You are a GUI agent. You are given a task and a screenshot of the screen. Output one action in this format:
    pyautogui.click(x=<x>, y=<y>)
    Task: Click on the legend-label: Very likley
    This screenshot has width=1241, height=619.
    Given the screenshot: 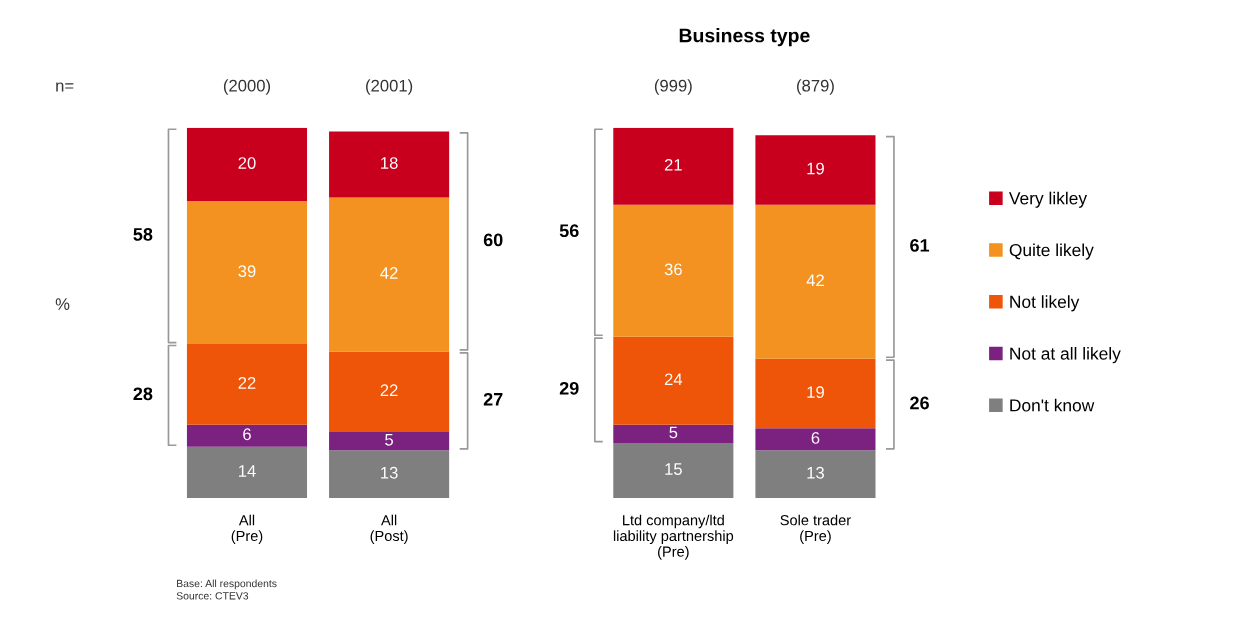 What is the action you would take?
    pyautogui.click(x=1048, y=199)
    